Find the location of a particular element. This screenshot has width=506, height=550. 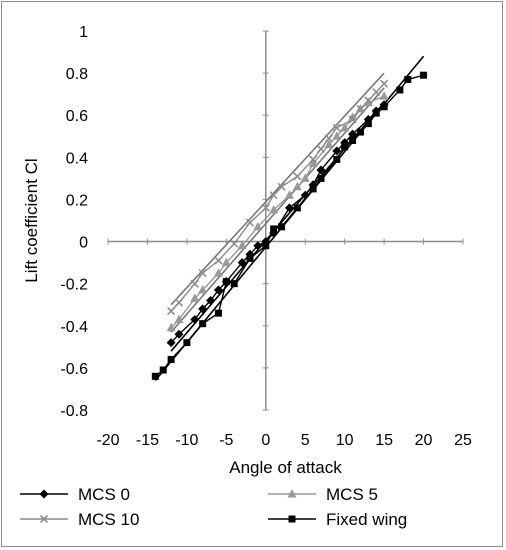

x-tick-label: 15 is located at coordinates (384, 440).